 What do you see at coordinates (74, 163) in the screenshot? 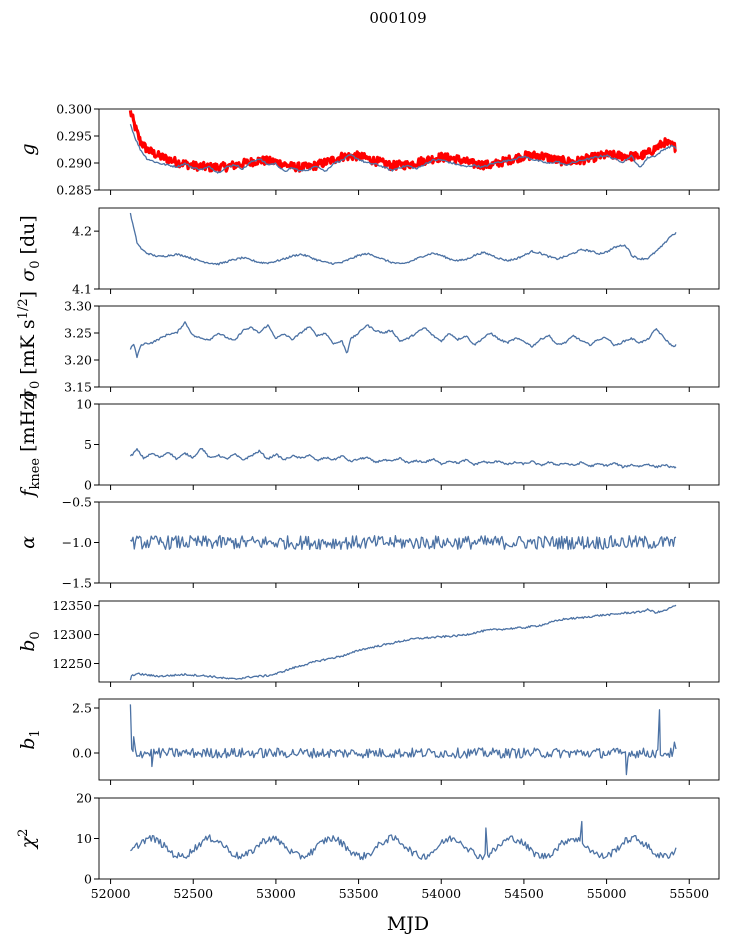
I see `y-tick-label-g-1: 0.290` at bounding box center [74, 163].